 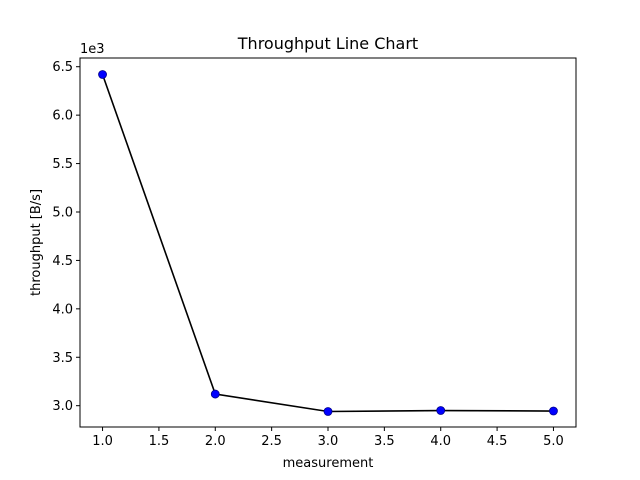 What do you see at coordinates (36, 242) in the screenshot?
I see `y-axis-label: throughput [B/s]` at bounding box center [36, 242].